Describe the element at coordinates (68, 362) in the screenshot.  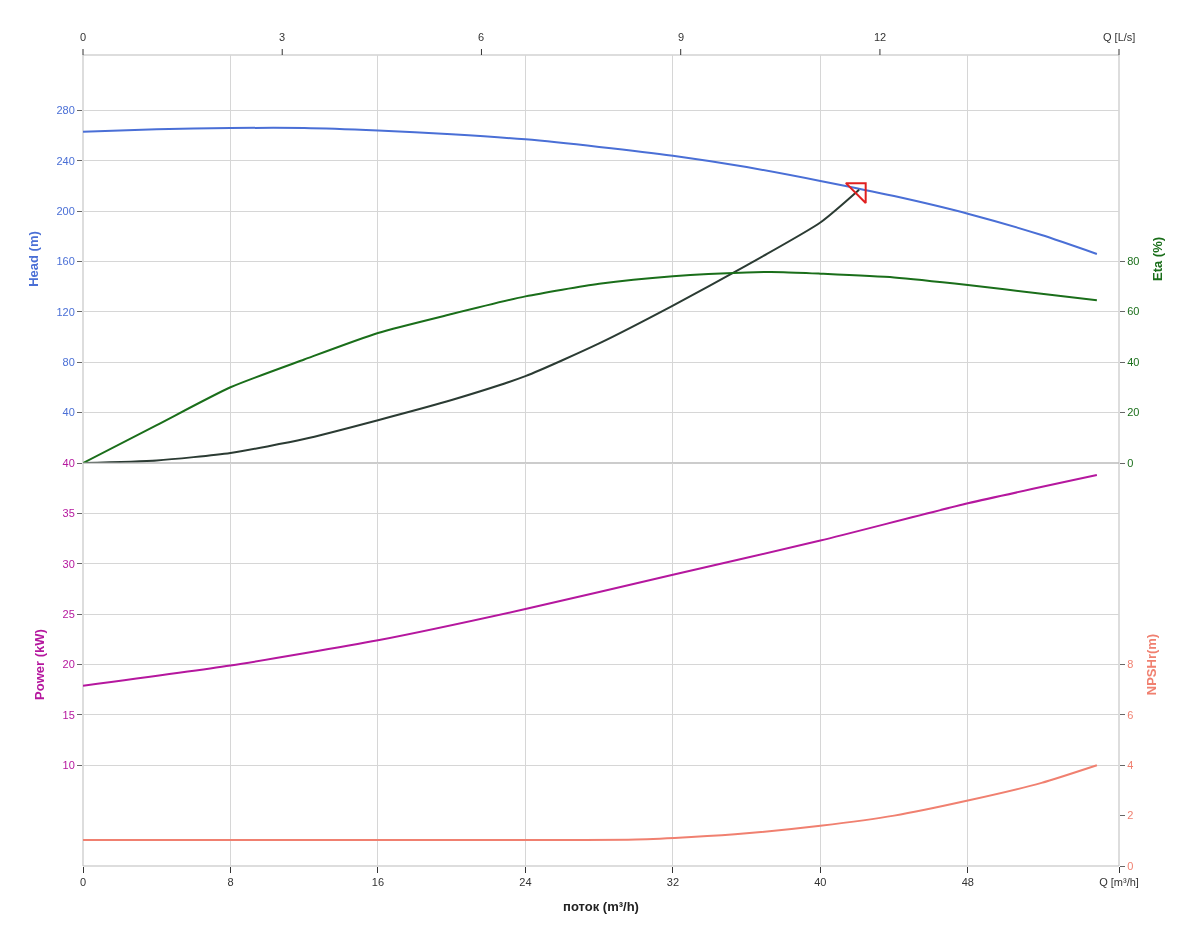
I see `y-tick-label: 80` at that location.